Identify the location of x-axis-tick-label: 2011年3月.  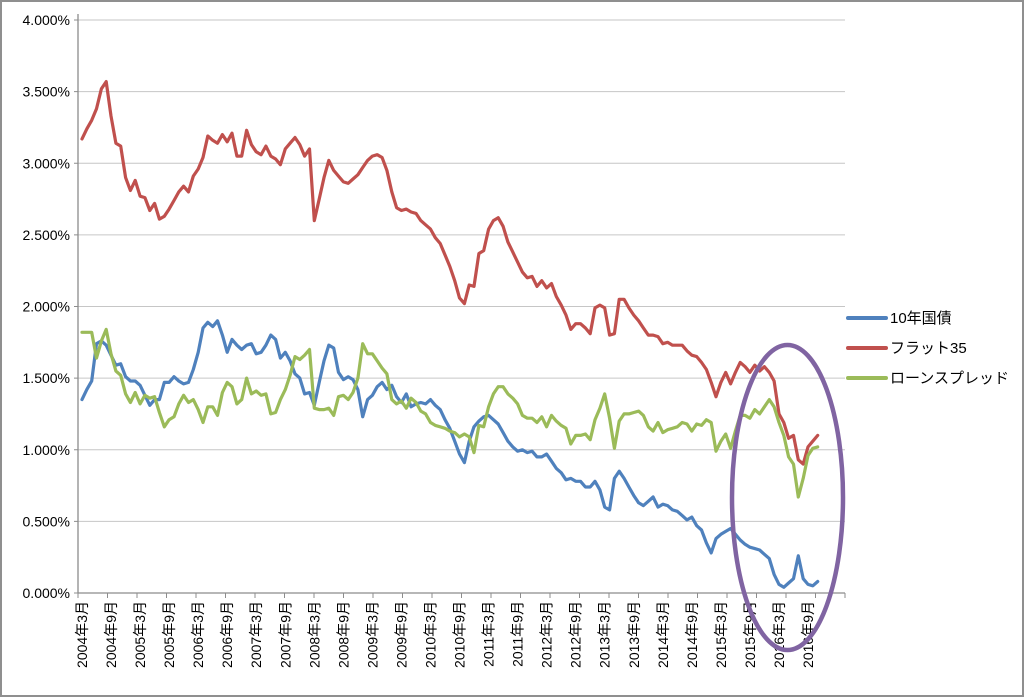
(489, 634).